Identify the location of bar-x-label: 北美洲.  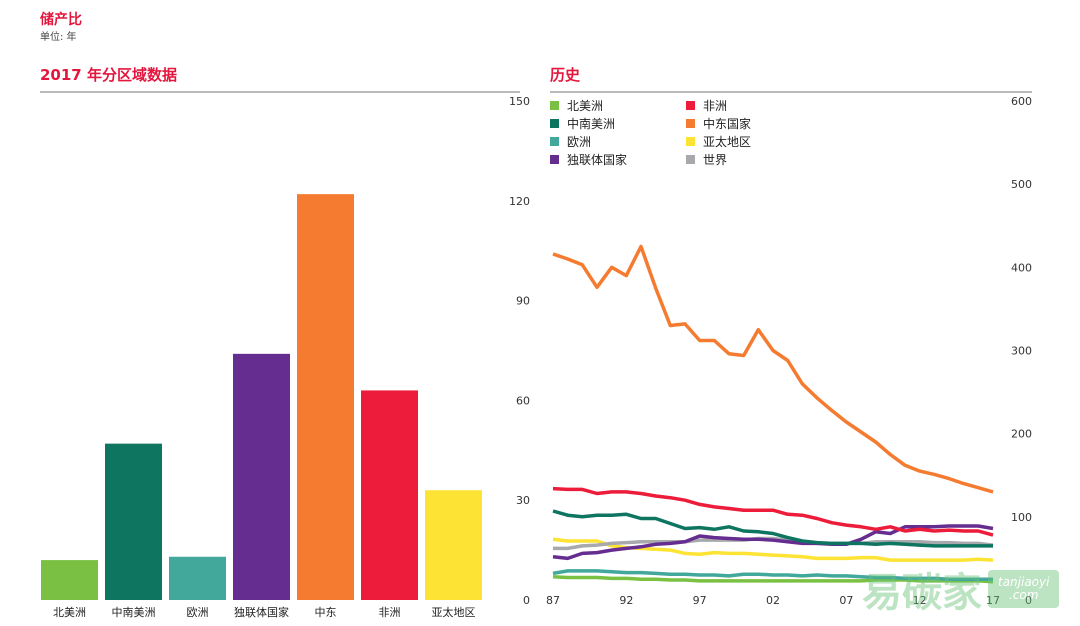
(69, 612).